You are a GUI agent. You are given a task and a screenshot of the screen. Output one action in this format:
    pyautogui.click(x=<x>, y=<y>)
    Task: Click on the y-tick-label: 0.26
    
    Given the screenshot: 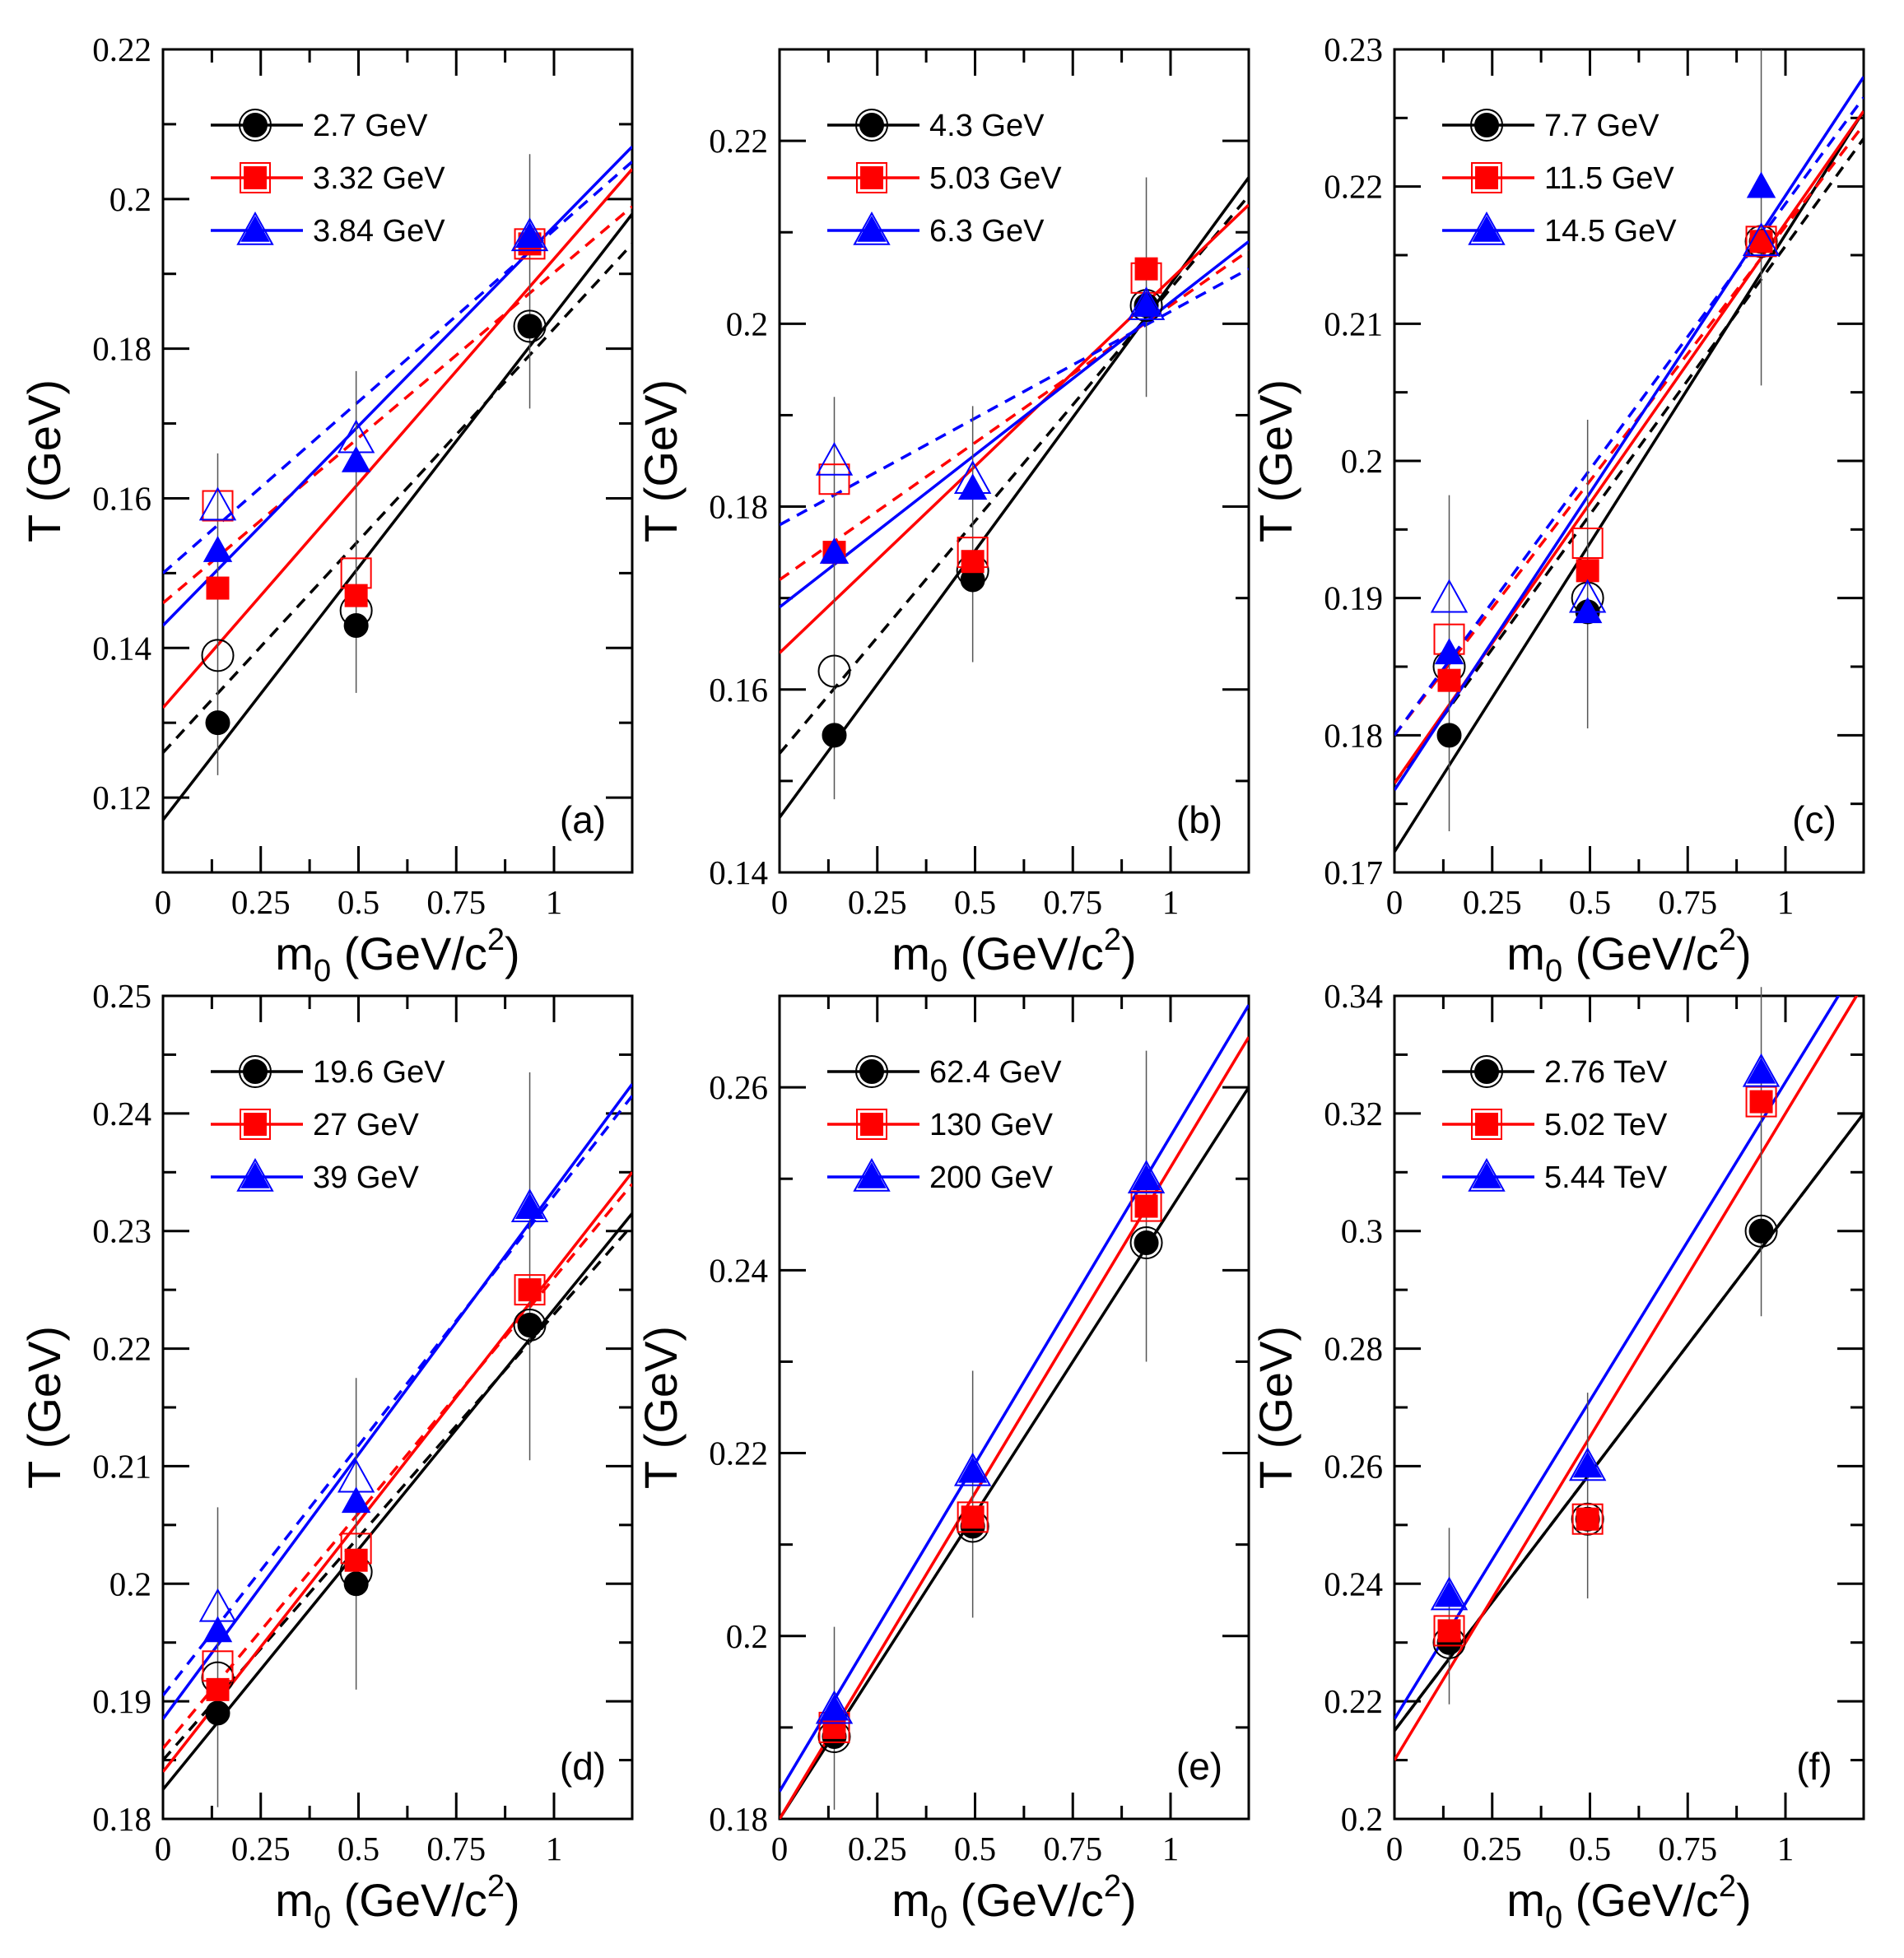 What is the action you would take?
    pyautogui.click(x=1353, y=1466)
    